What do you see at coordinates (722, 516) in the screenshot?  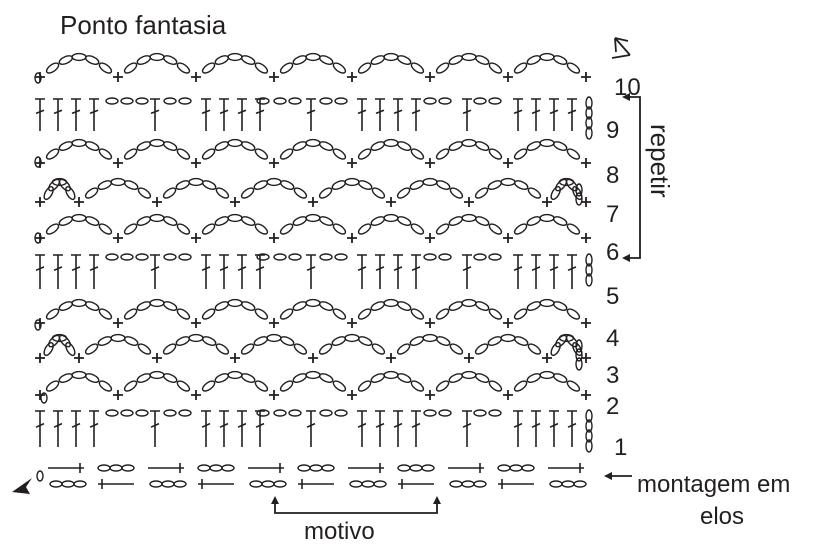 I see `foundation-label-line2: elos` at bounding box center [722, 516].